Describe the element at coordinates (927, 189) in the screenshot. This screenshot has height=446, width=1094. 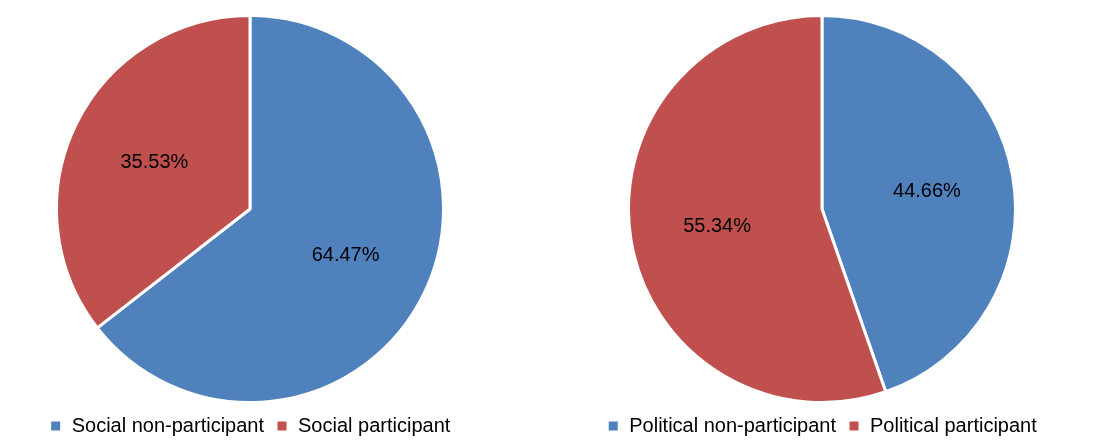
I see `data-label: 44.66%` at that location.